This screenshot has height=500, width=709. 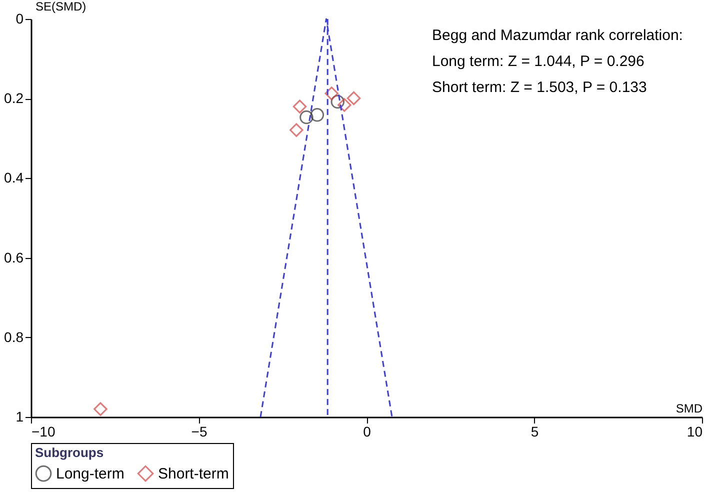 I want to click on x-tick-label: −5, so click(x=199, y=432).